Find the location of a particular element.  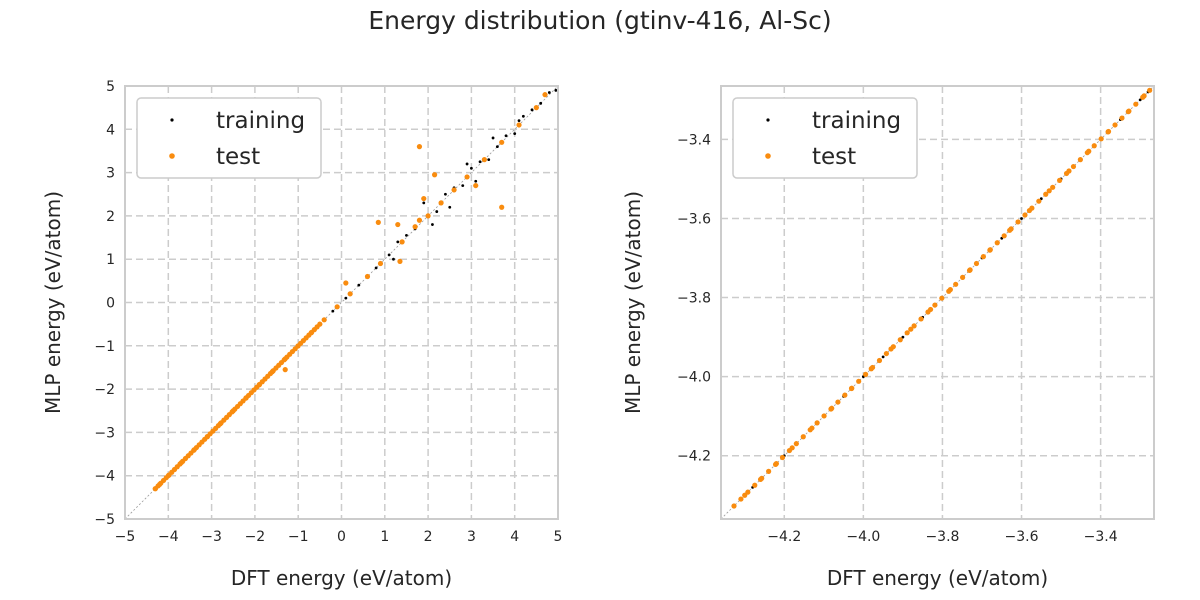

y-tick-label: 2 is located at coordinates (110, 217).